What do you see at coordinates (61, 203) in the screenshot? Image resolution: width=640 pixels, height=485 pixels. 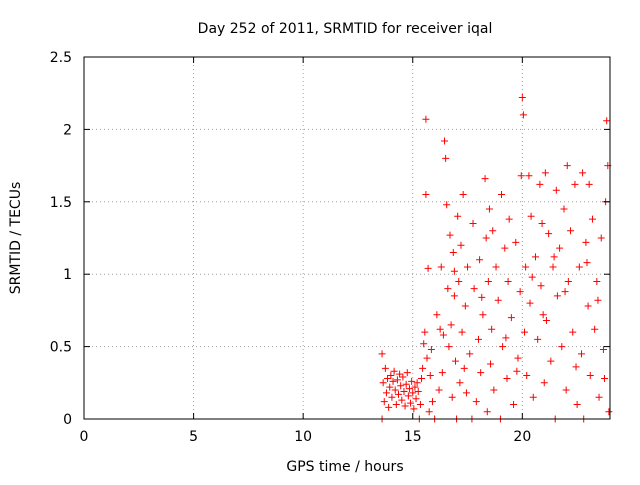 I see `y-tick-label: 1.5` at bounding box center [61, 203].